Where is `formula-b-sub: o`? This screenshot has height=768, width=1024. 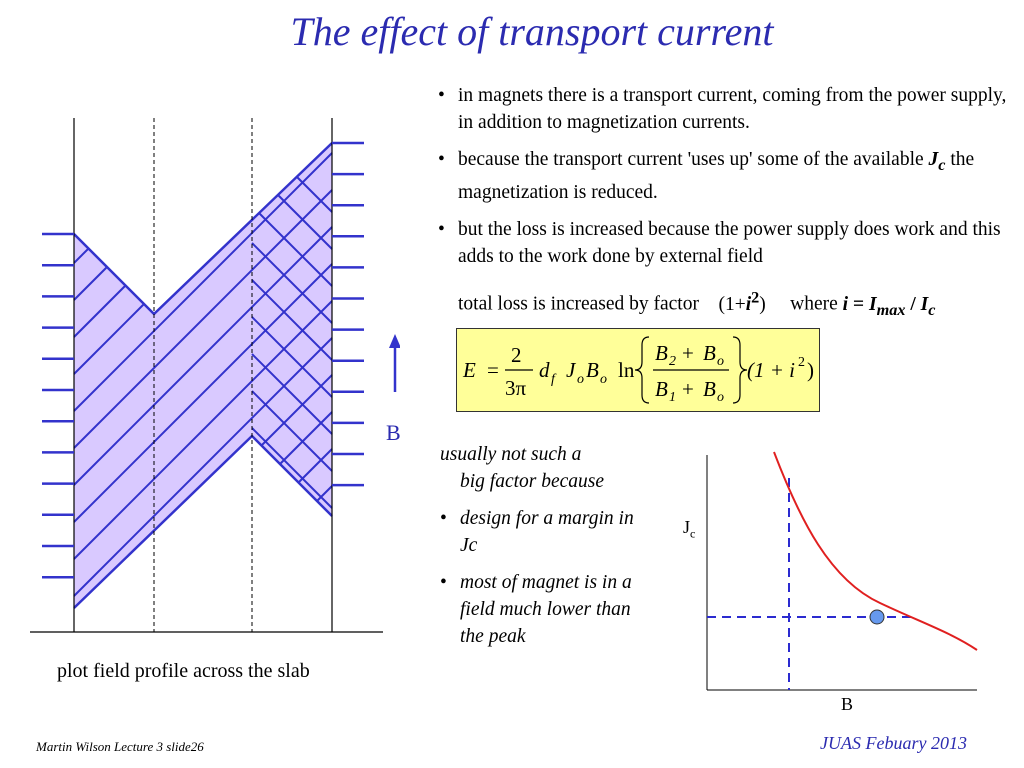
formula-b-sub: o is located at coordinates (603, 379).